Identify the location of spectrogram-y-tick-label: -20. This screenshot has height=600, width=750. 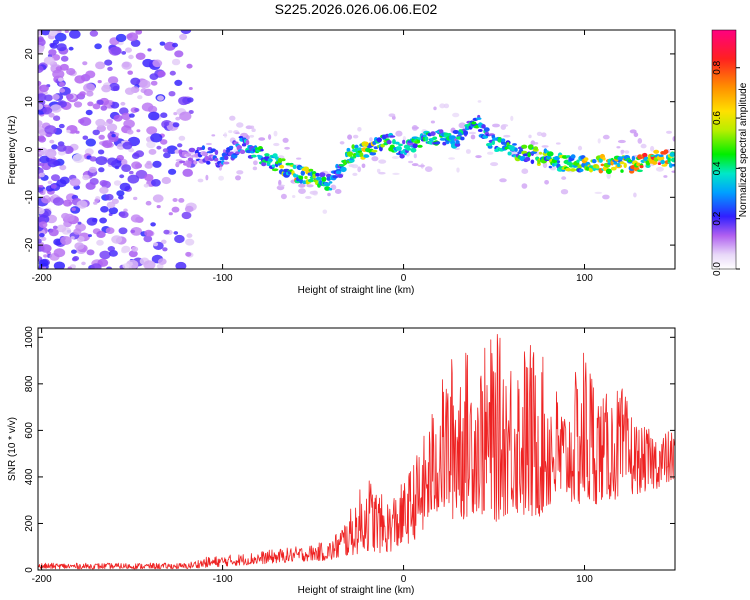
(29, 244).